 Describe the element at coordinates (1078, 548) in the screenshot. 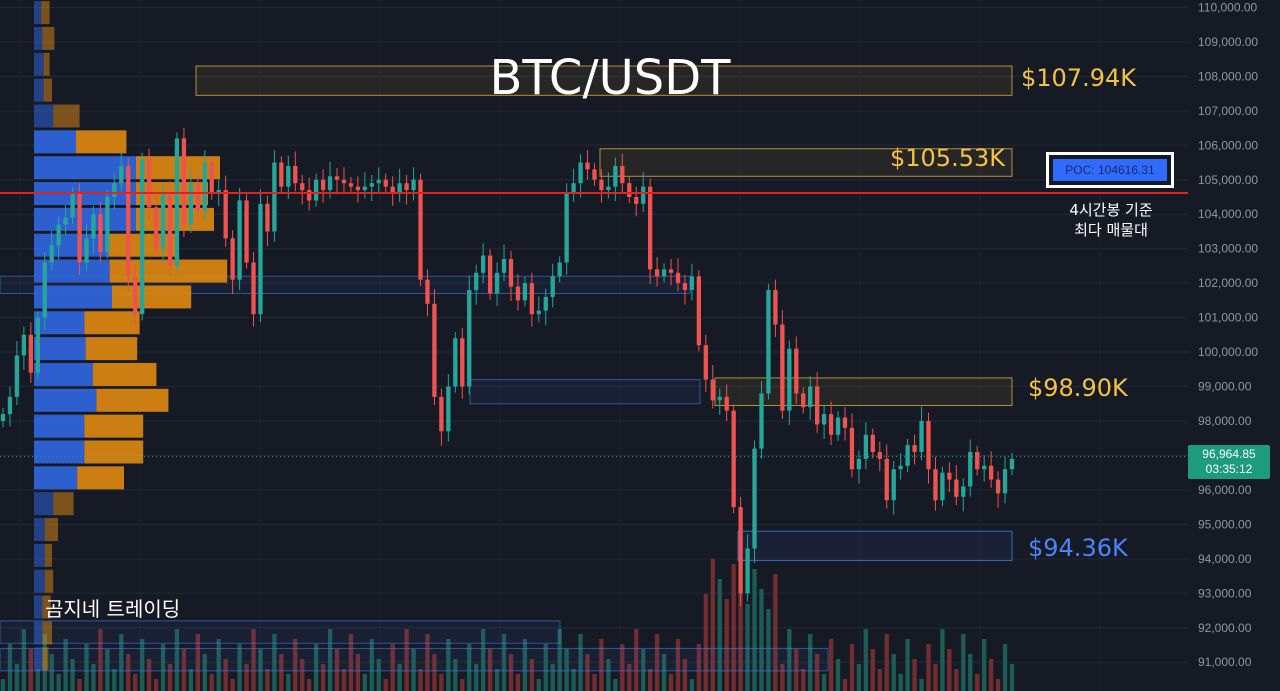

I see `level-label-94k: $94.36K` at that location.